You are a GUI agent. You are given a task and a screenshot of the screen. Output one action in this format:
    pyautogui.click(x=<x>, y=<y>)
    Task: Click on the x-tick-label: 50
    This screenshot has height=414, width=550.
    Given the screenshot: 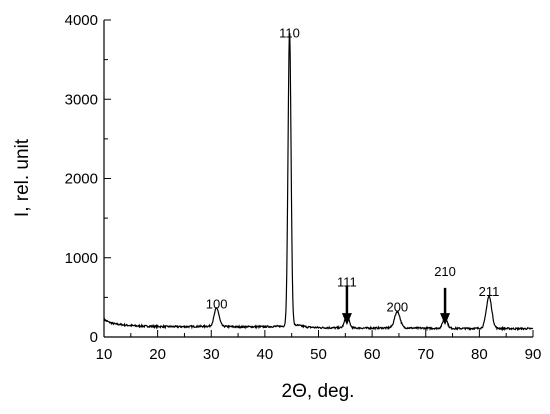 What is the action you would take?
    pyautogui.click(x=318, y=354)
    